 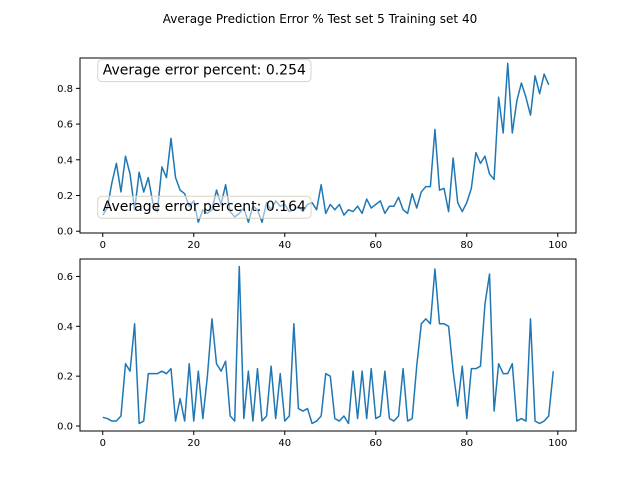 I want to click on y-tick-label: 0.8, so click(x=65, y=89).